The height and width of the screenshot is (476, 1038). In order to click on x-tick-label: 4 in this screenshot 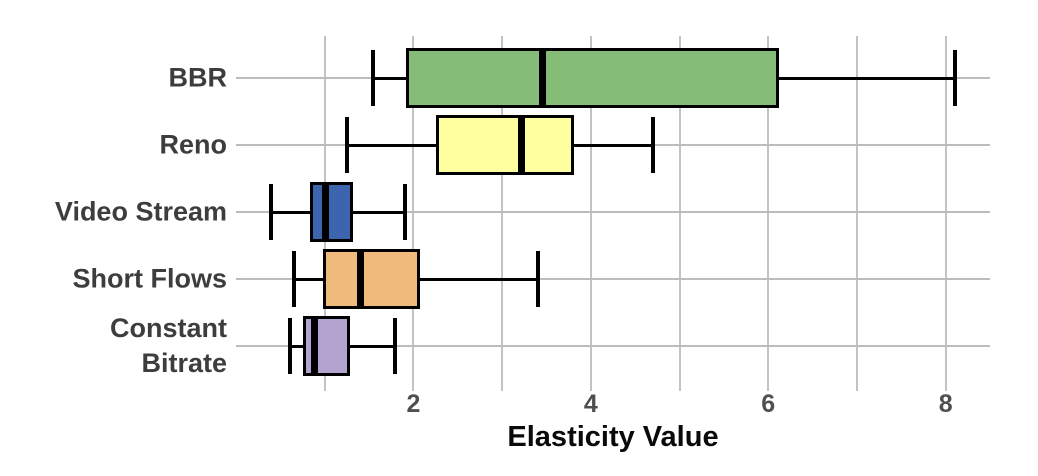, I will do `click(590, 404)`.